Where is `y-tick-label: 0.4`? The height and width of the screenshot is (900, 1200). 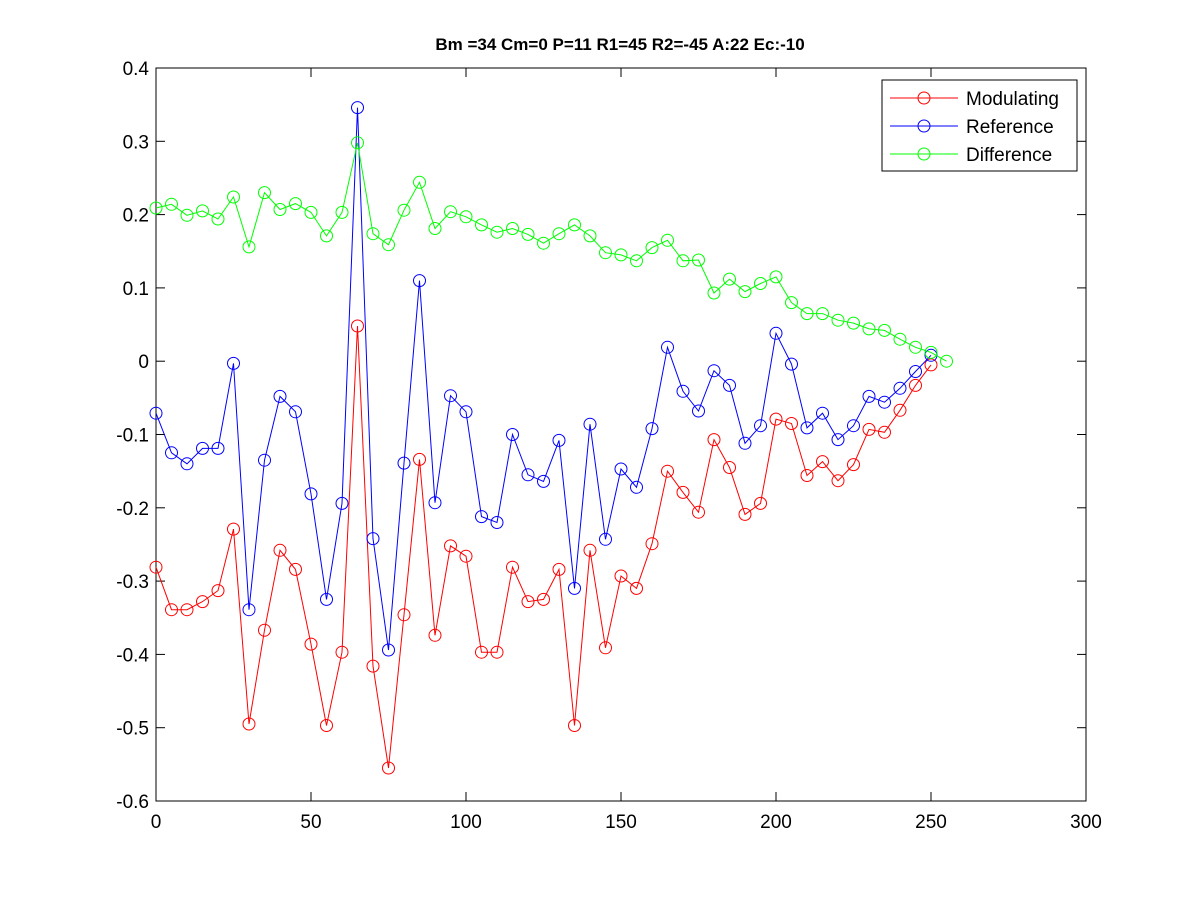 y-tick-label: 0.4 is located at coordinates (136, 69).